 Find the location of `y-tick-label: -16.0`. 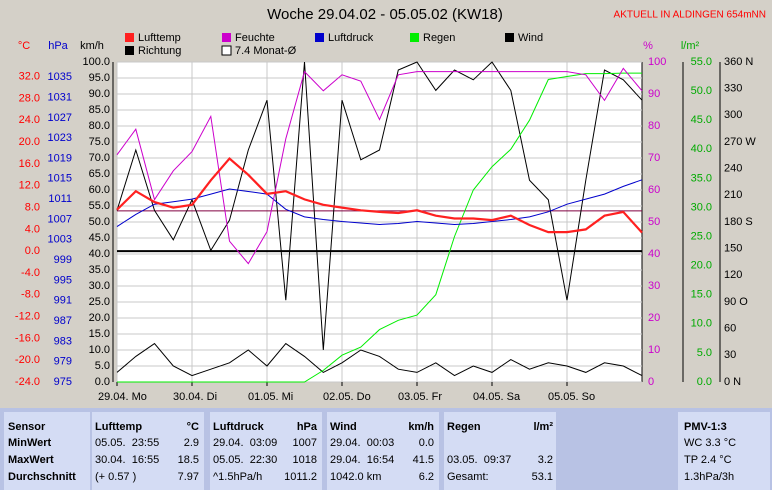

y-tick-label: -16.0 is located at coordinates (27, 338).